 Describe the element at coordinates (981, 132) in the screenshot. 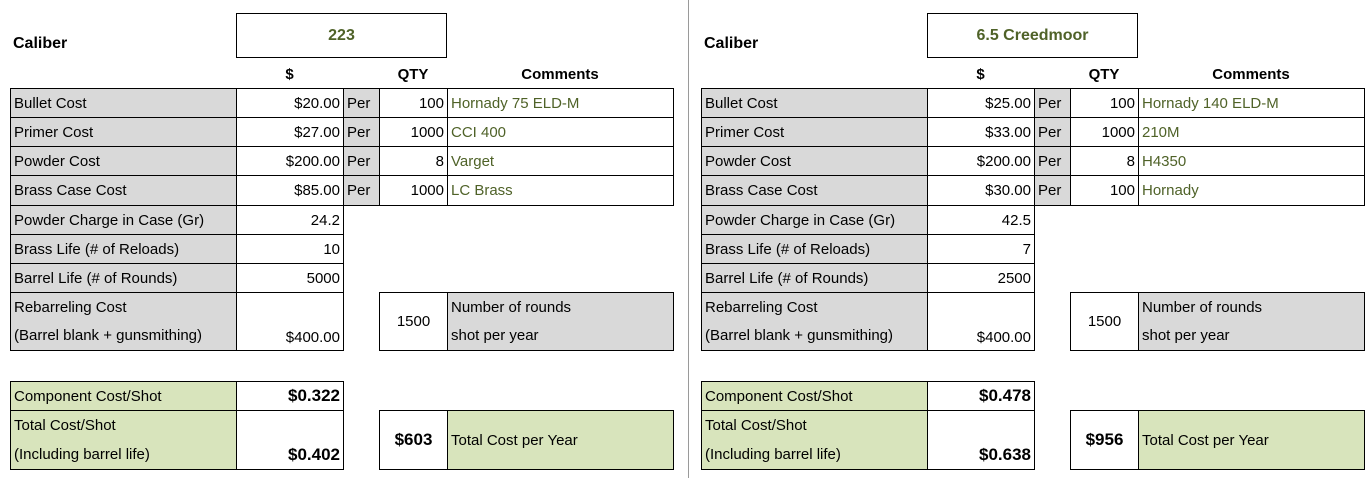

I see `primer-cost-value: $33.00` at that location.